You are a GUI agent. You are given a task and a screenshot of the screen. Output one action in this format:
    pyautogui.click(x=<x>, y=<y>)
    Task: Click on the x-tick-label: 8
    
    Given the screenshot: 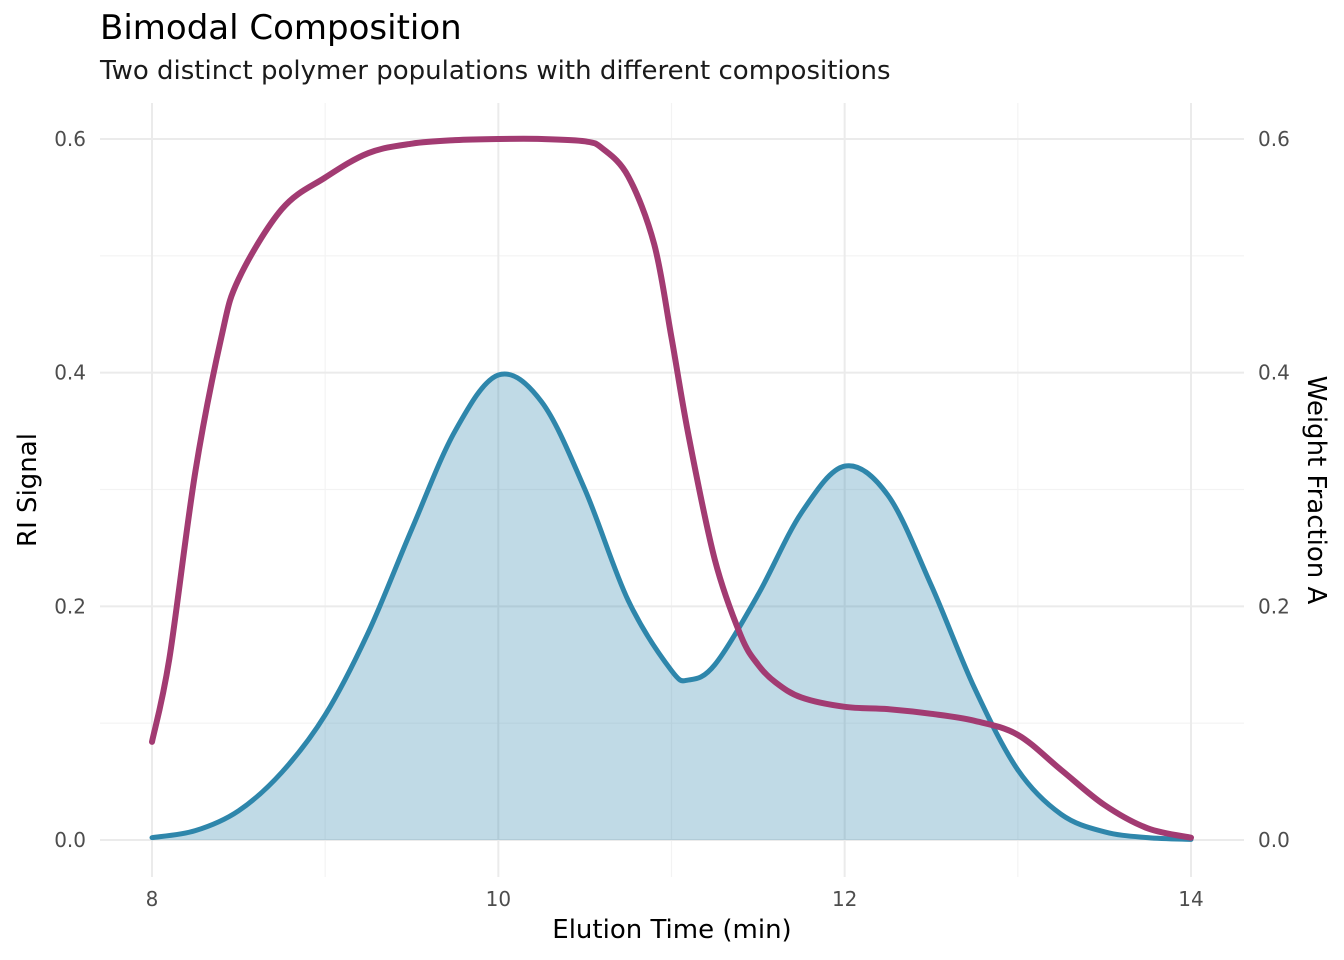 What is the action you would take?
    pyautogui.click(x=152, y=899)
    